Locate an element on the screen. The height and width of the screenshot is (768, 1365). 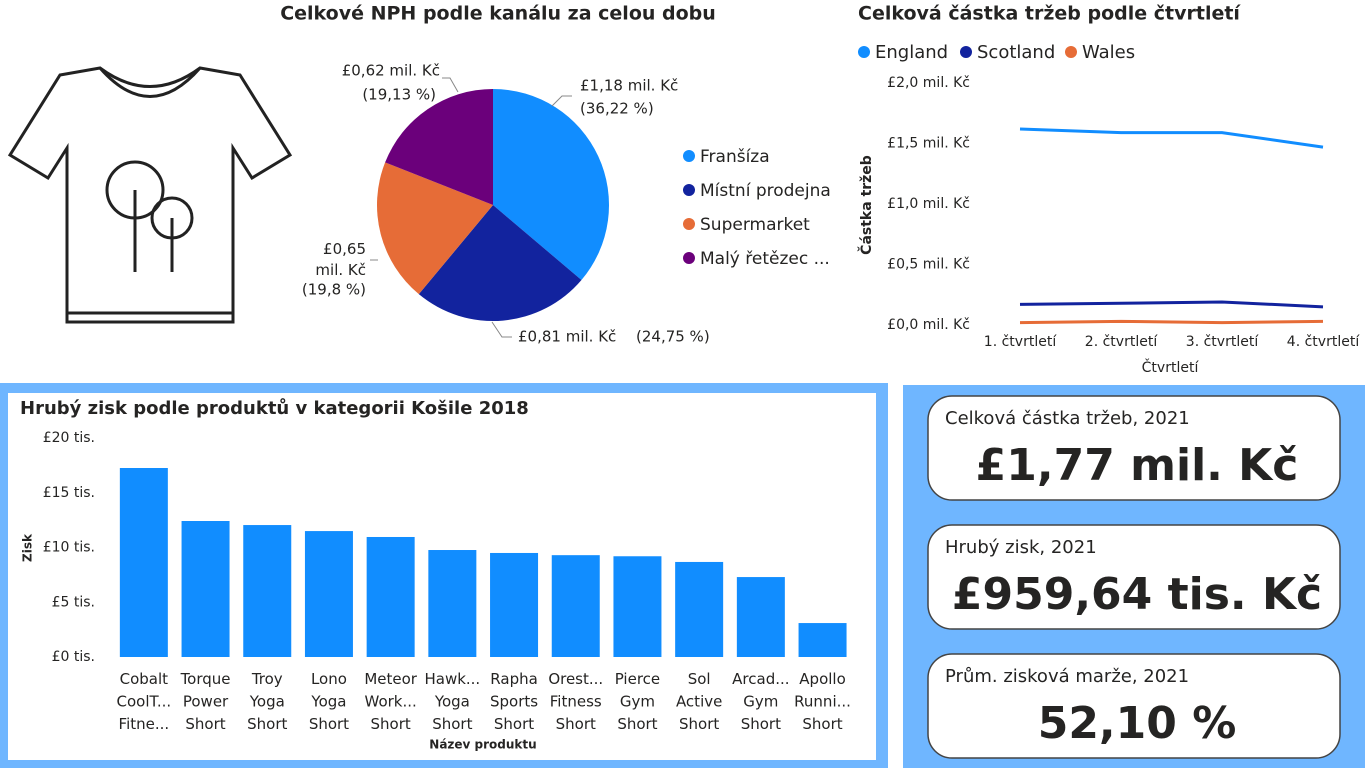
legend-label: Franšíza is located at coordinates (735, 157).